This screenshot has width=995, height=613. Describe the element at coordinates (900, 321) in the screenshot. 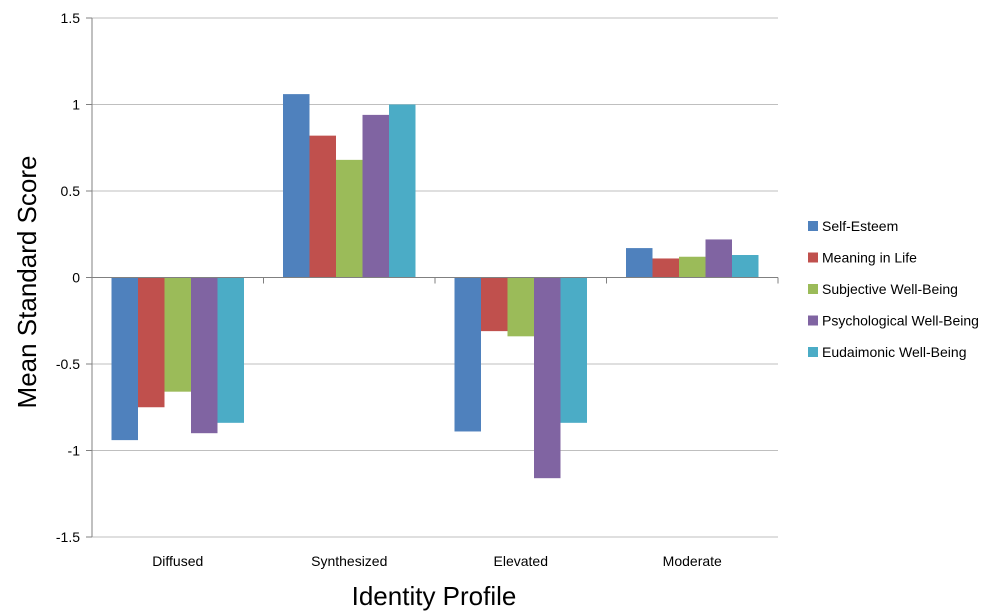

I see `legend-label: Psychological Well-Being` at that location.